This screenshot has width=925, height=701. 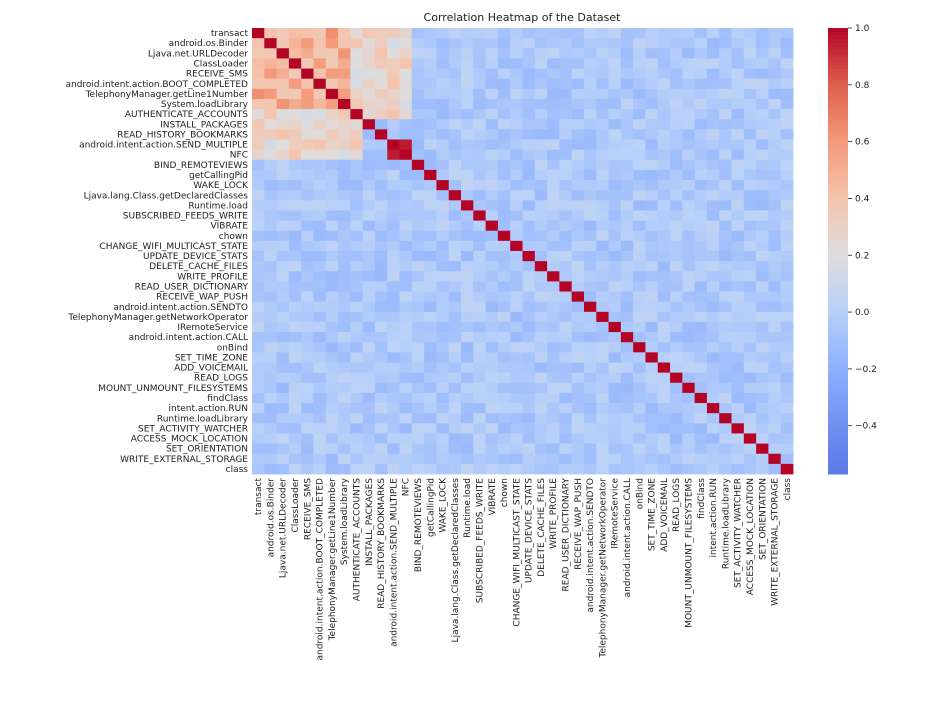 What do you see at coordinates (173, 389) in the screenshot?
I see `row-tick-label: MOUNT_UNMOUNT_FILESYSTEMS` at bounding box center [173, 389].